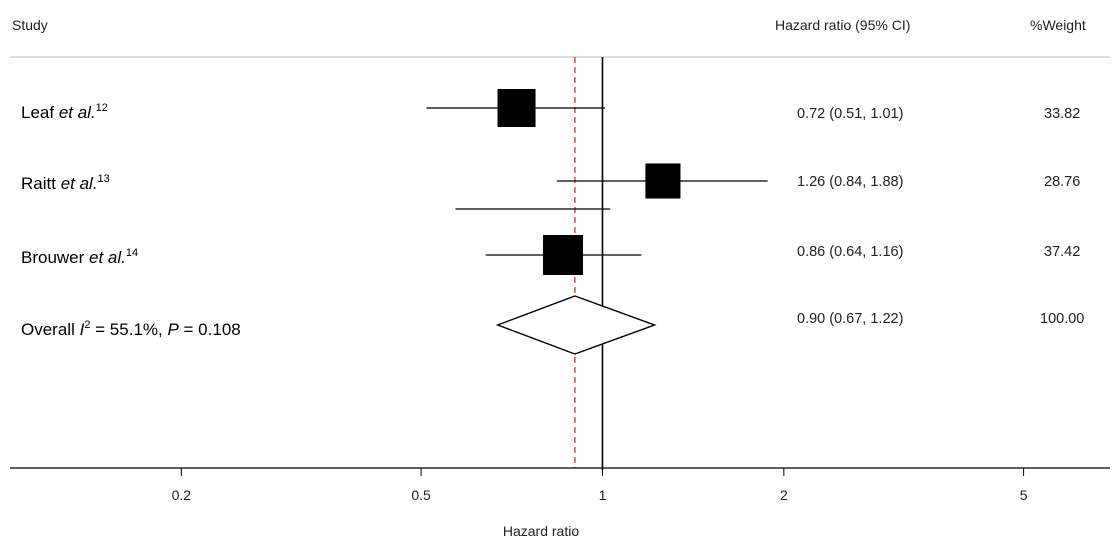 This screenshot has width=1119, height=541. Describe the element at coordinates (1024, 495) in the screenshot. I see `x-tick-label: 5` at that location.